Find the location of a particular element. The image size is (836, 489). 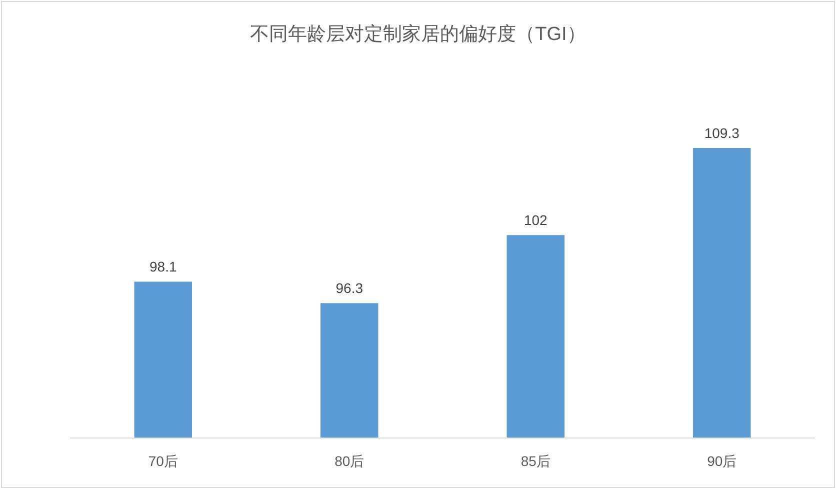

data-label: 96.3 is located at coordinates (350, 288).